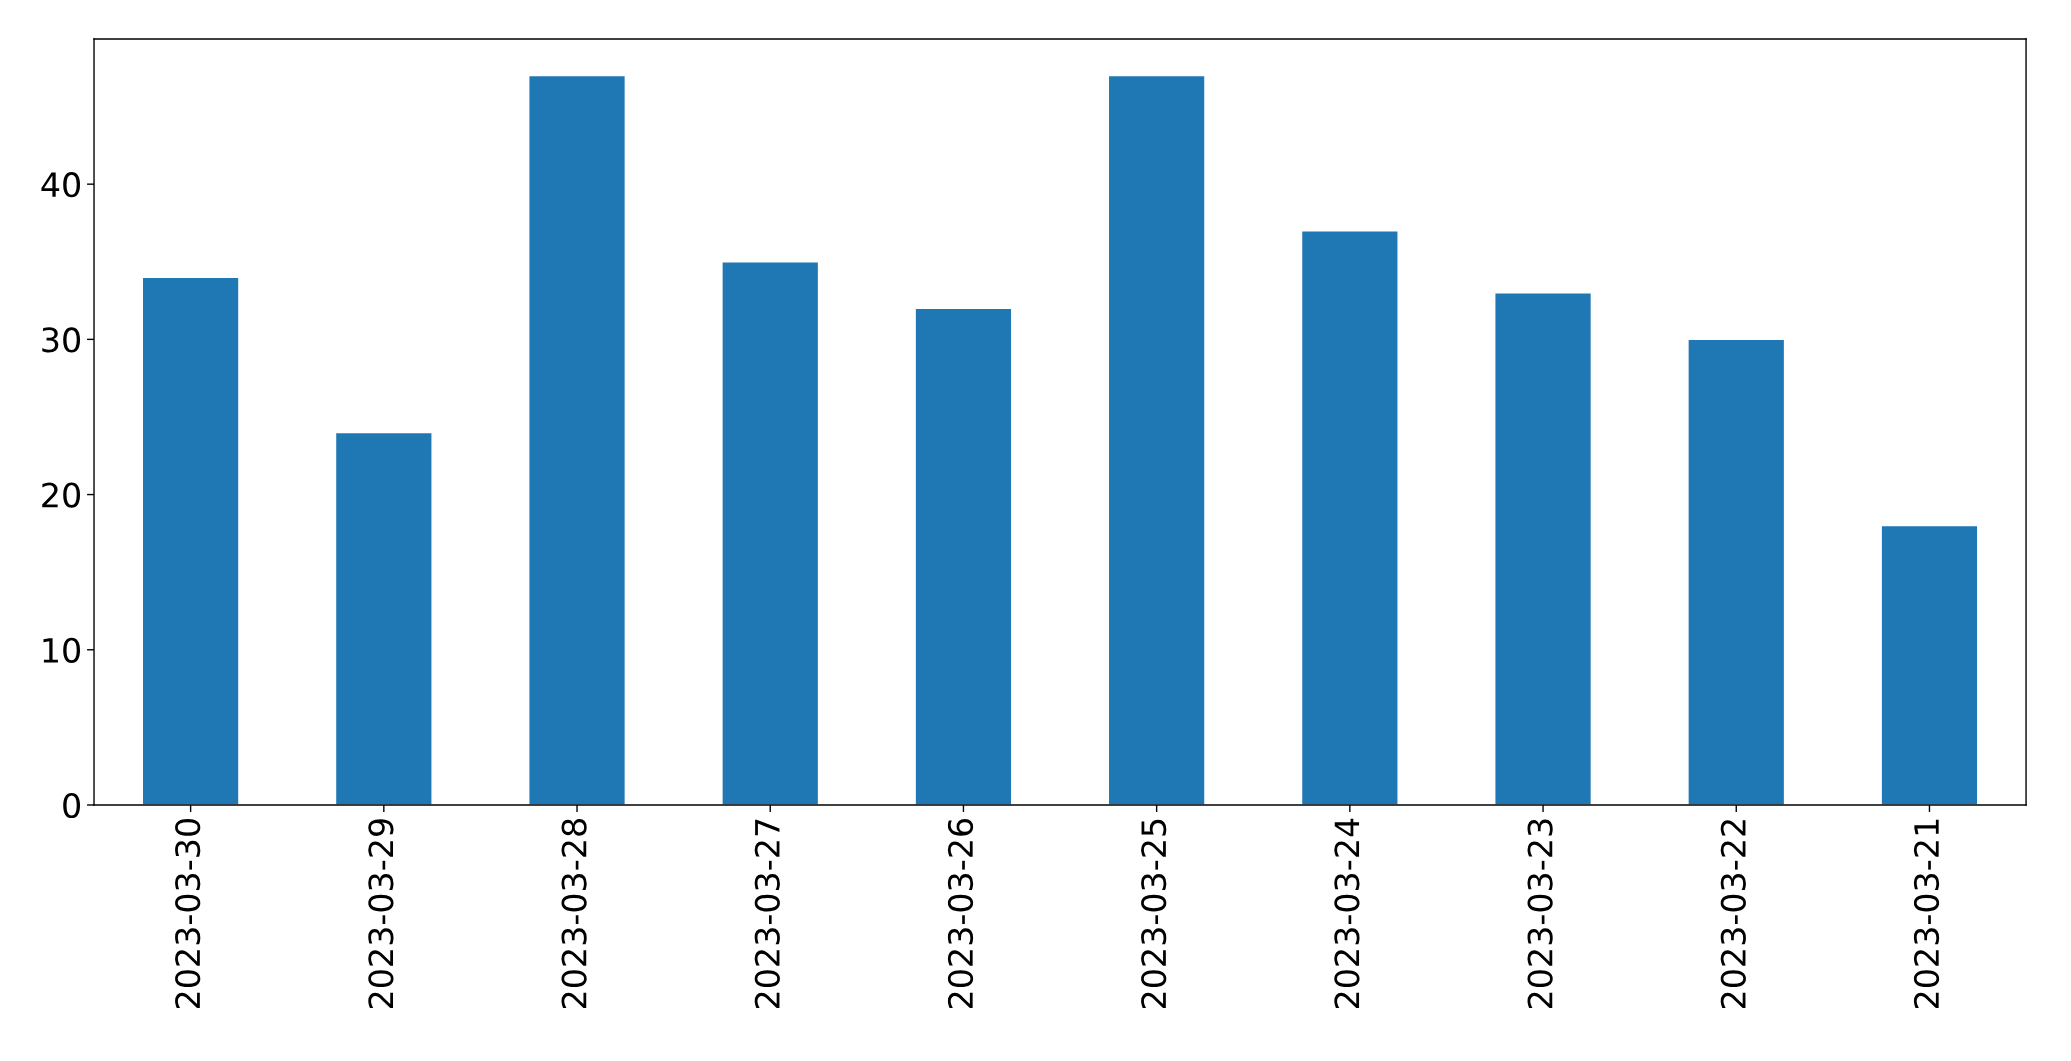  I want to click on x-tick-label: 2023-03-21, so click(1926, 914).